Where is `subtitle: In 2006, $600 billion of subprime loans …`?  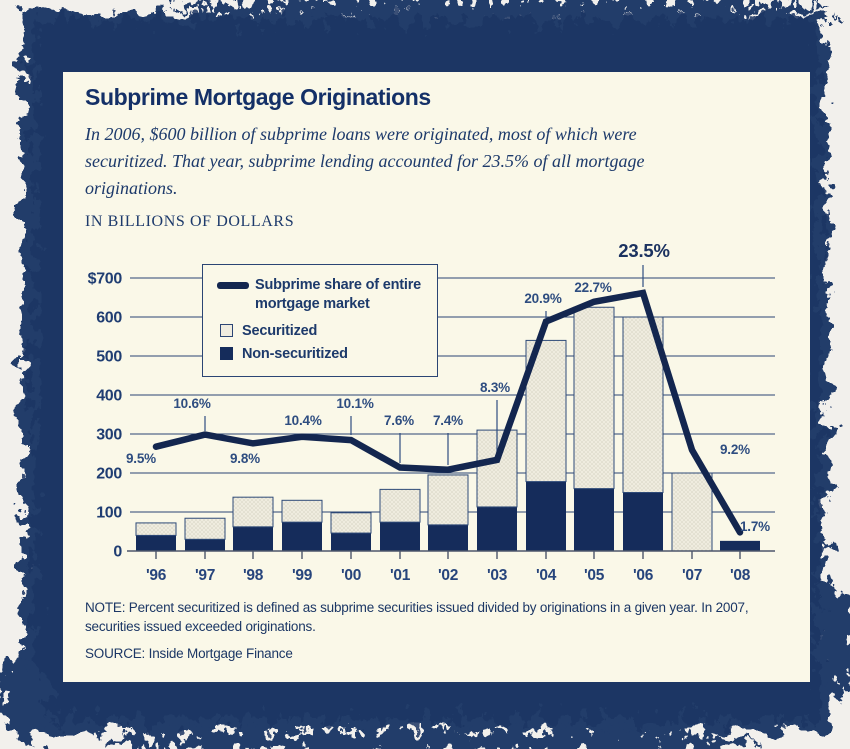 subtitle: In 2006, $600 billion of subprime loans … is located at coordinates (364, 161).